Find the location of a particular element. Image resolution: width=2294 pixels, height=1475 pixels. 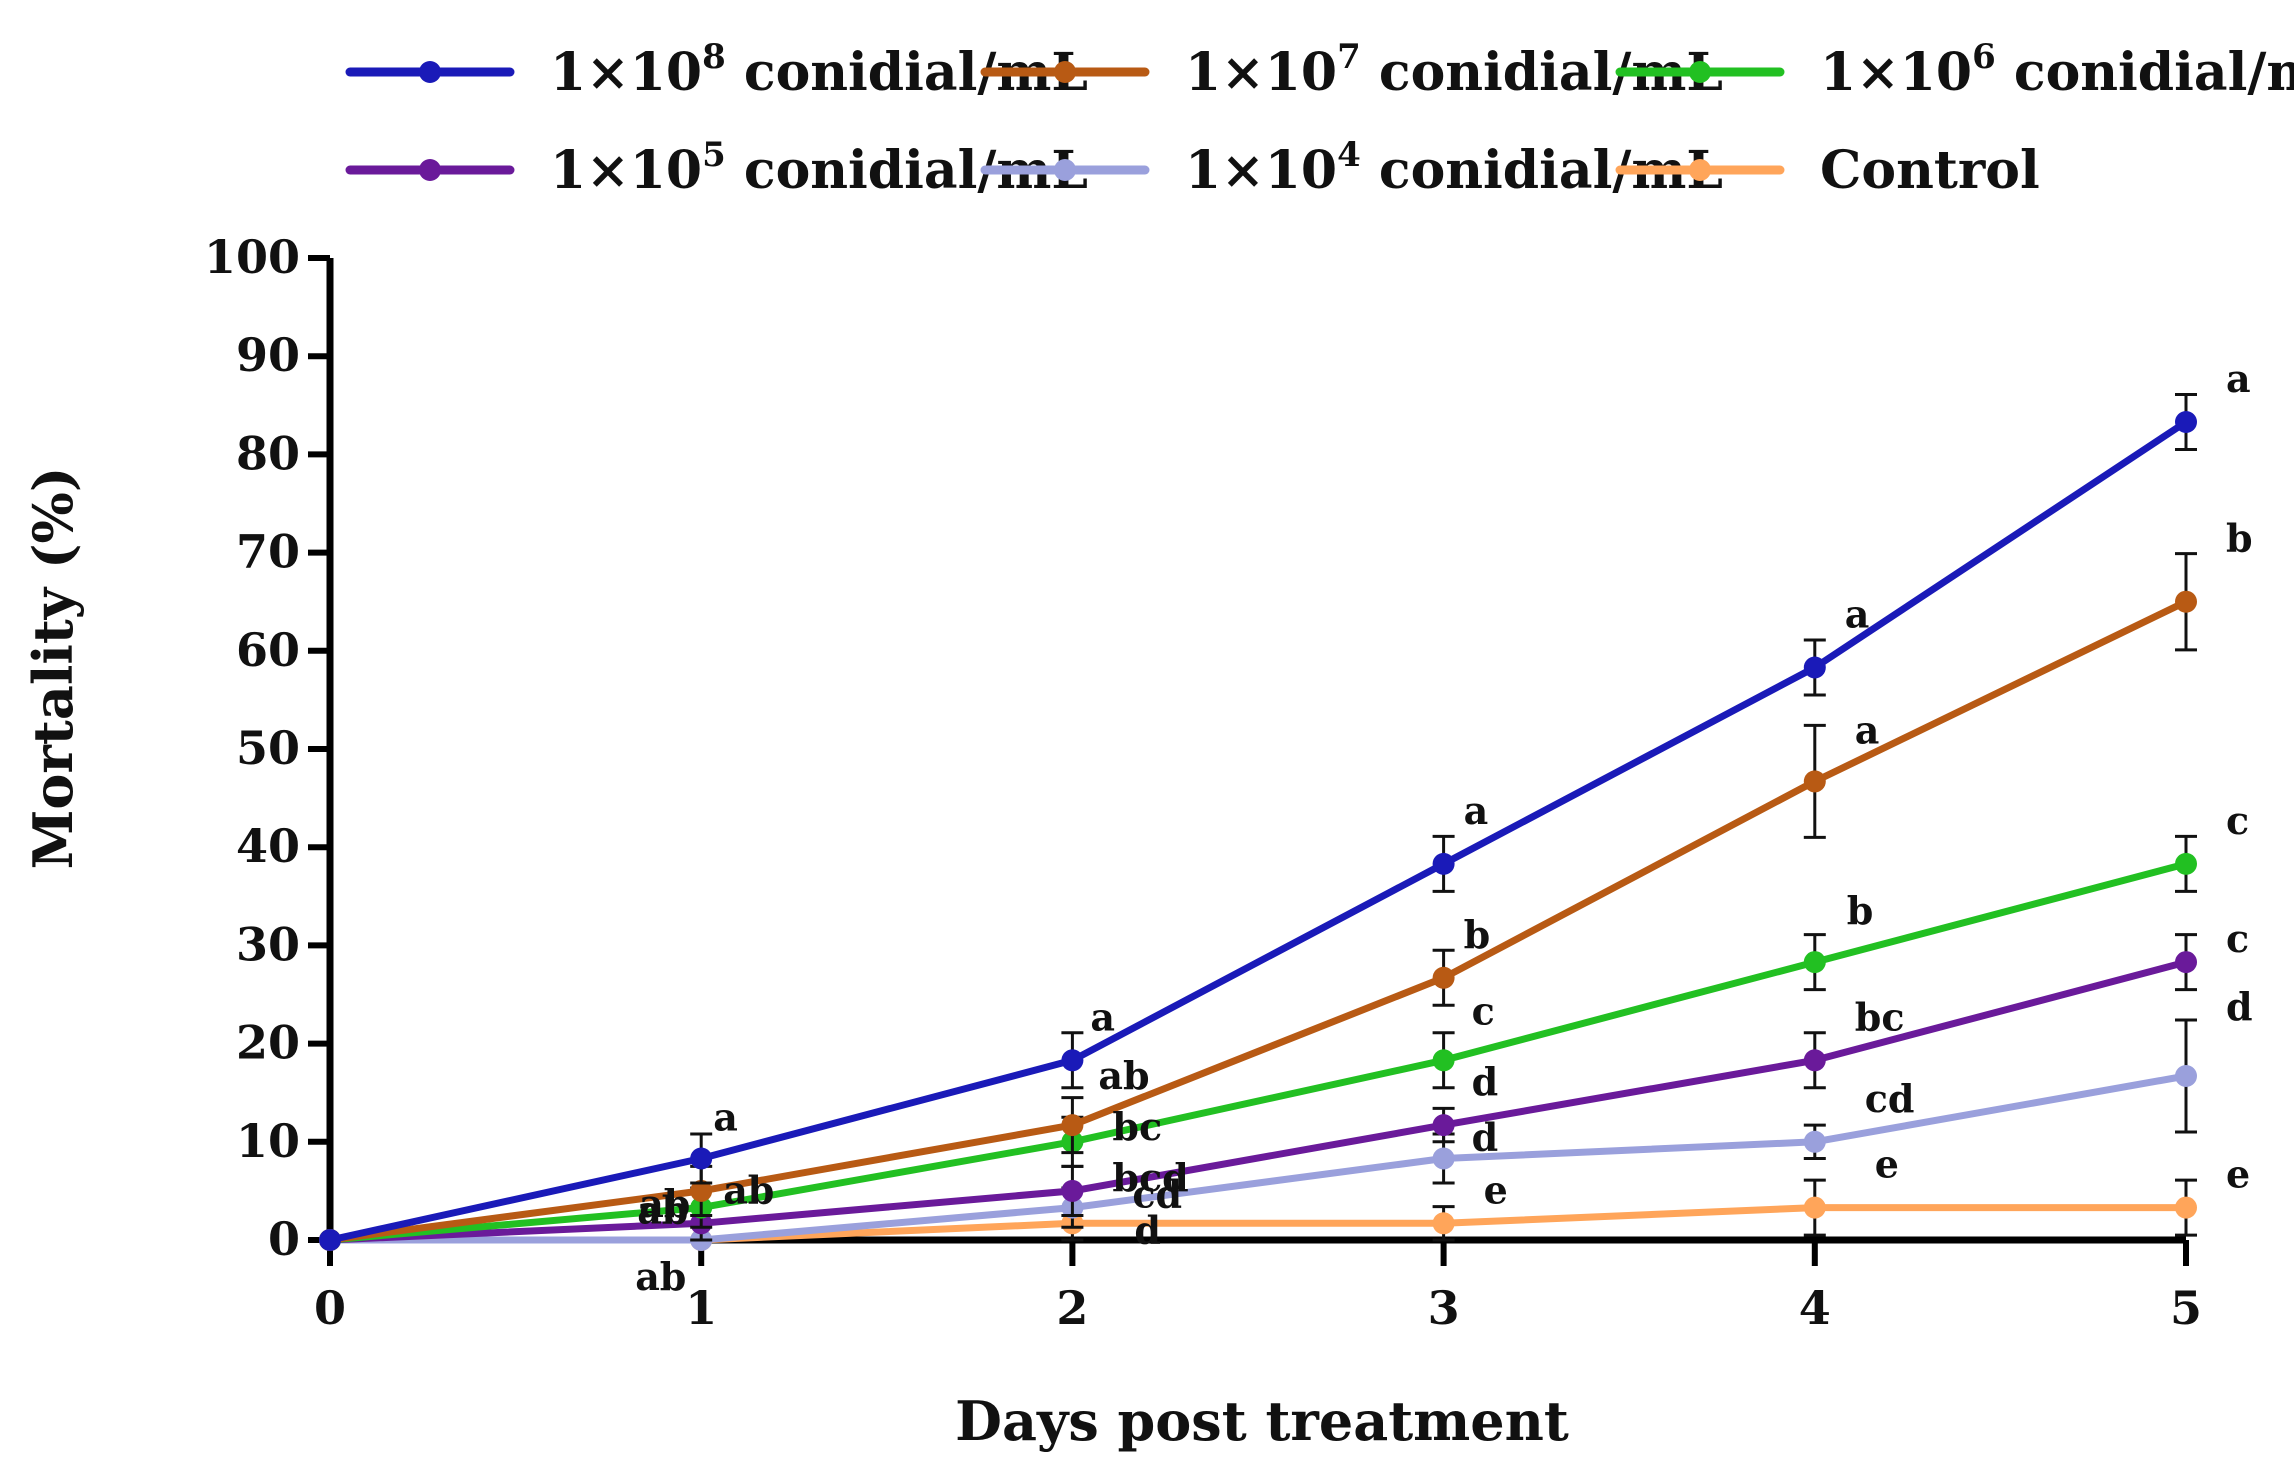

significance-label: bcd is located at coordinates (1150, 1177).